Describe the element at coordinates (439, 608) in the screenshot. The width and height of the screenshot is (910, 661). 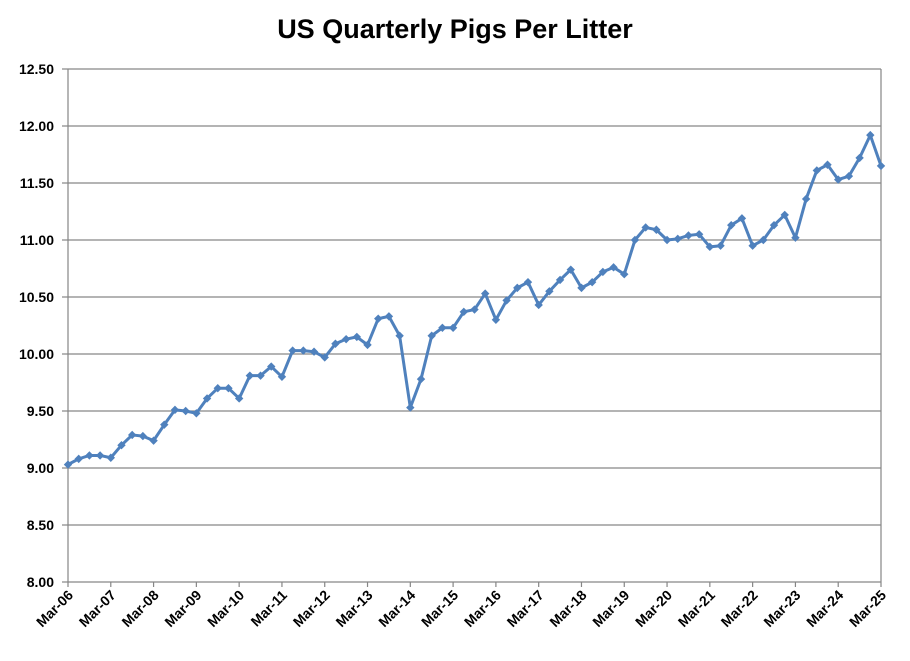
I see `x-tick-label: Mar-15` at that location.